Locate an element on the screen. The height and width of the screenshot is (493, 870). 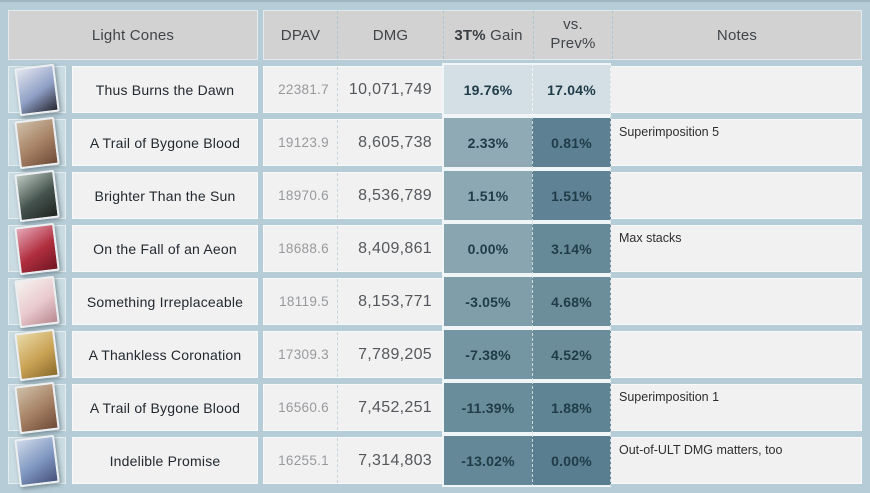
dmg-value: 8,409,861 is located at coordinates (395, 248).